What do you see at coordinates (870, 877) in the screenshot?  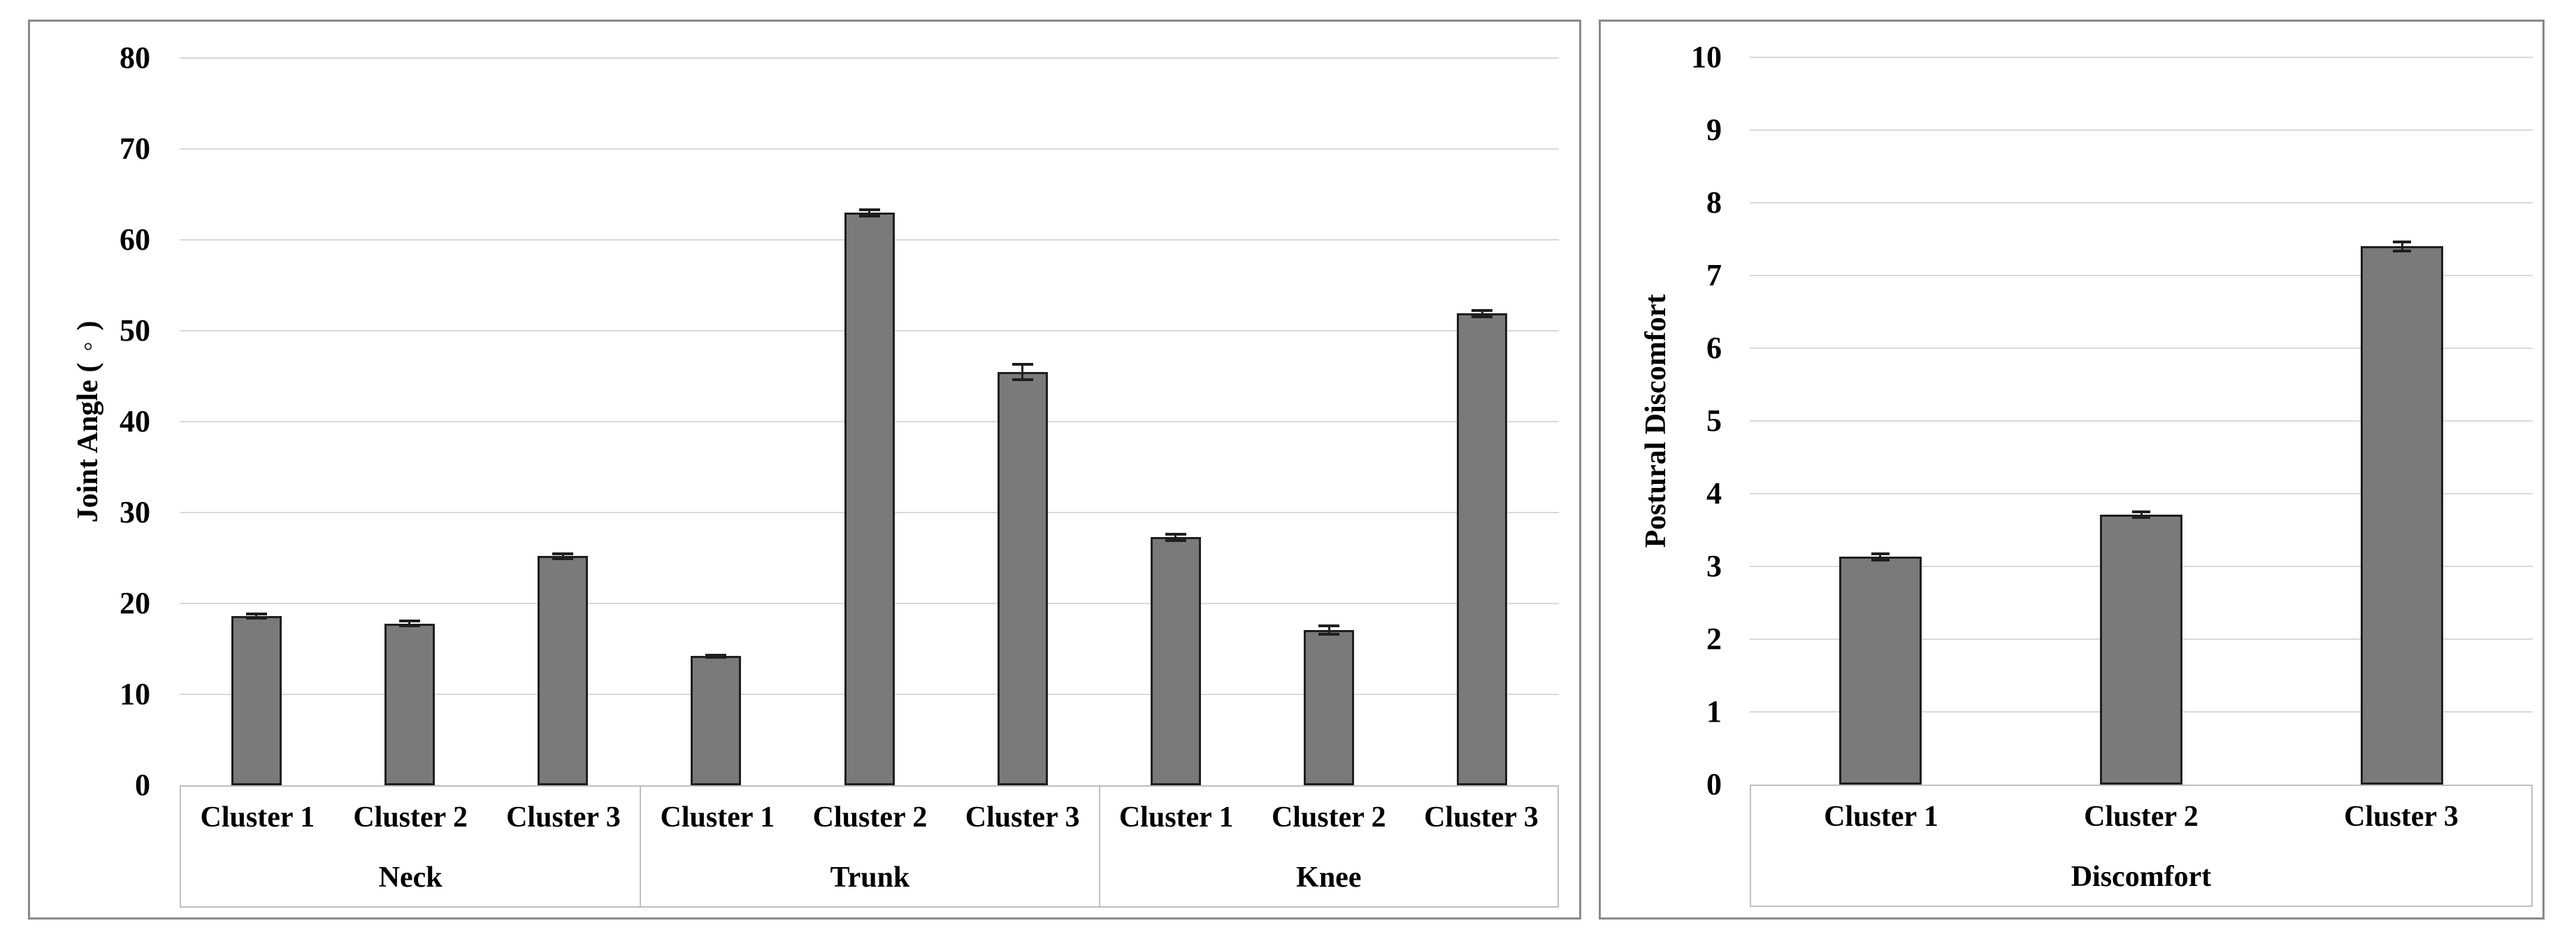 I see `group-label: Trunk` at bounding box center [870, 877].